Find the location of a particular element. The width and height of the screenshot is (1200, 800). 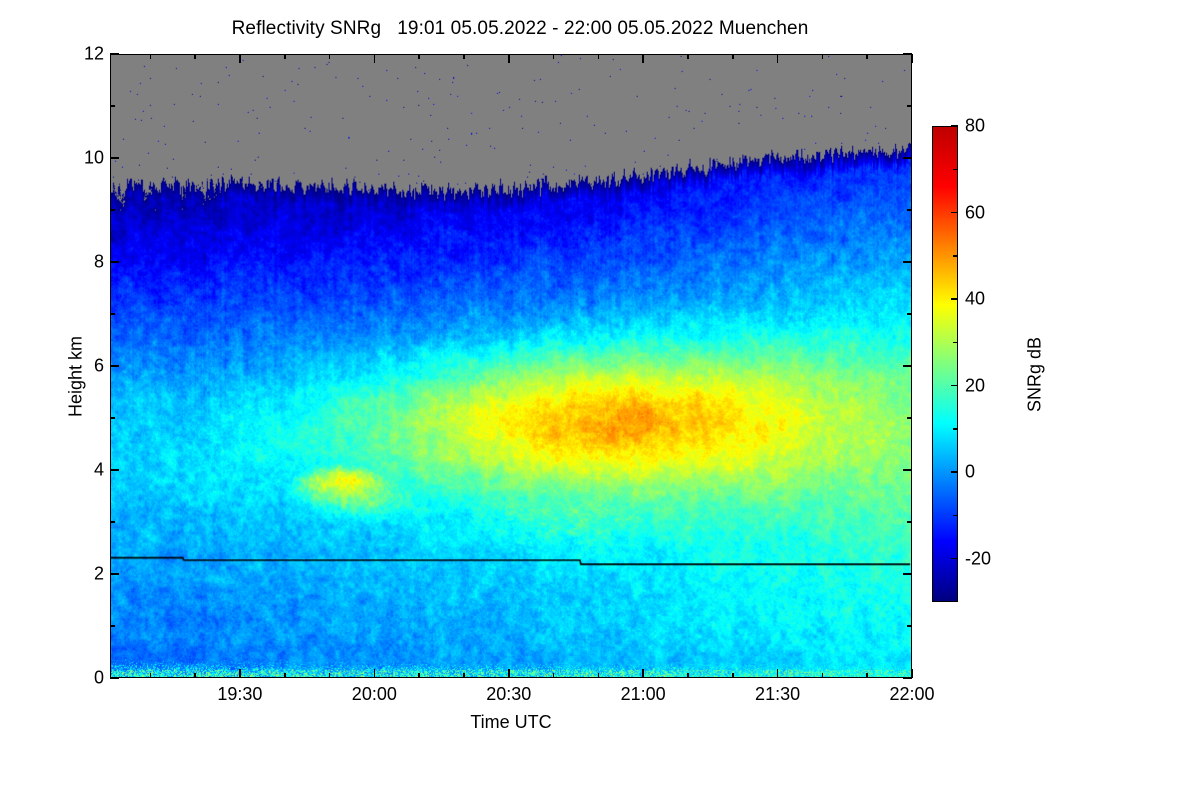

colorbar-gradient is located at coordinates (945, 364).